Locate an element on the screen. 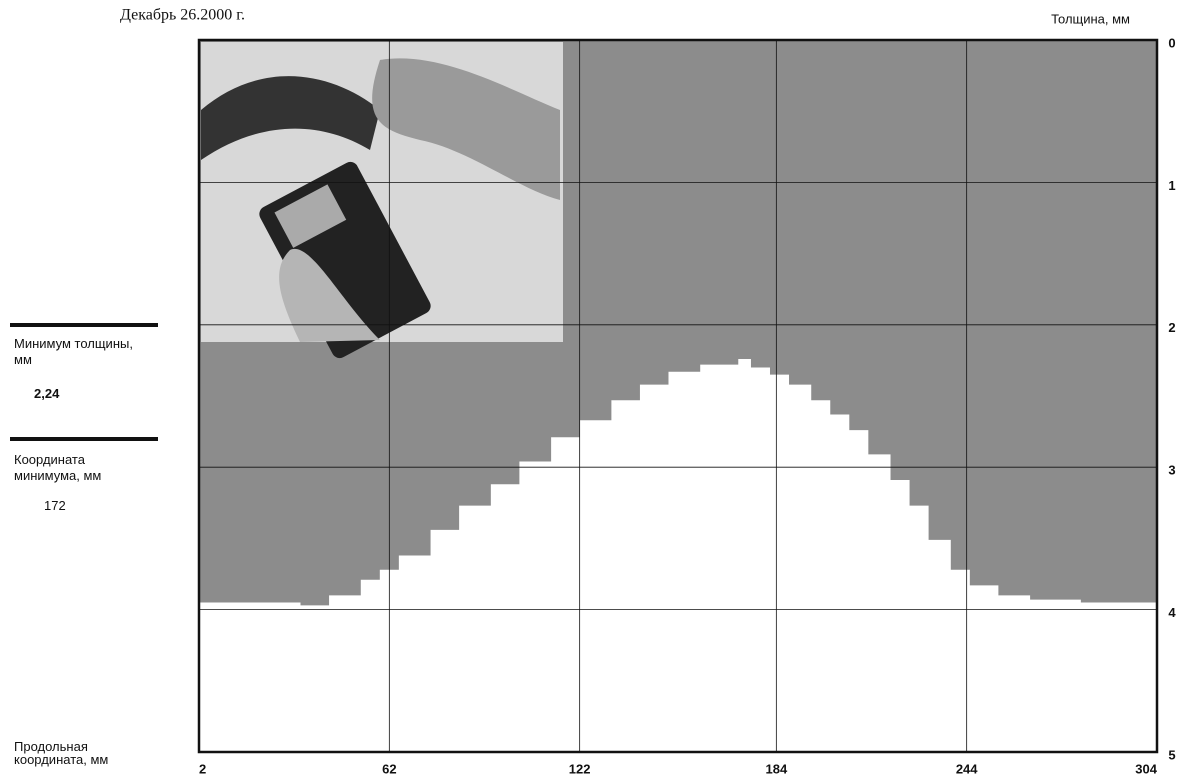 The height and width of the screenshot is (778, 1185). x-tick-label: 244 is located at coordinates (967, 768).